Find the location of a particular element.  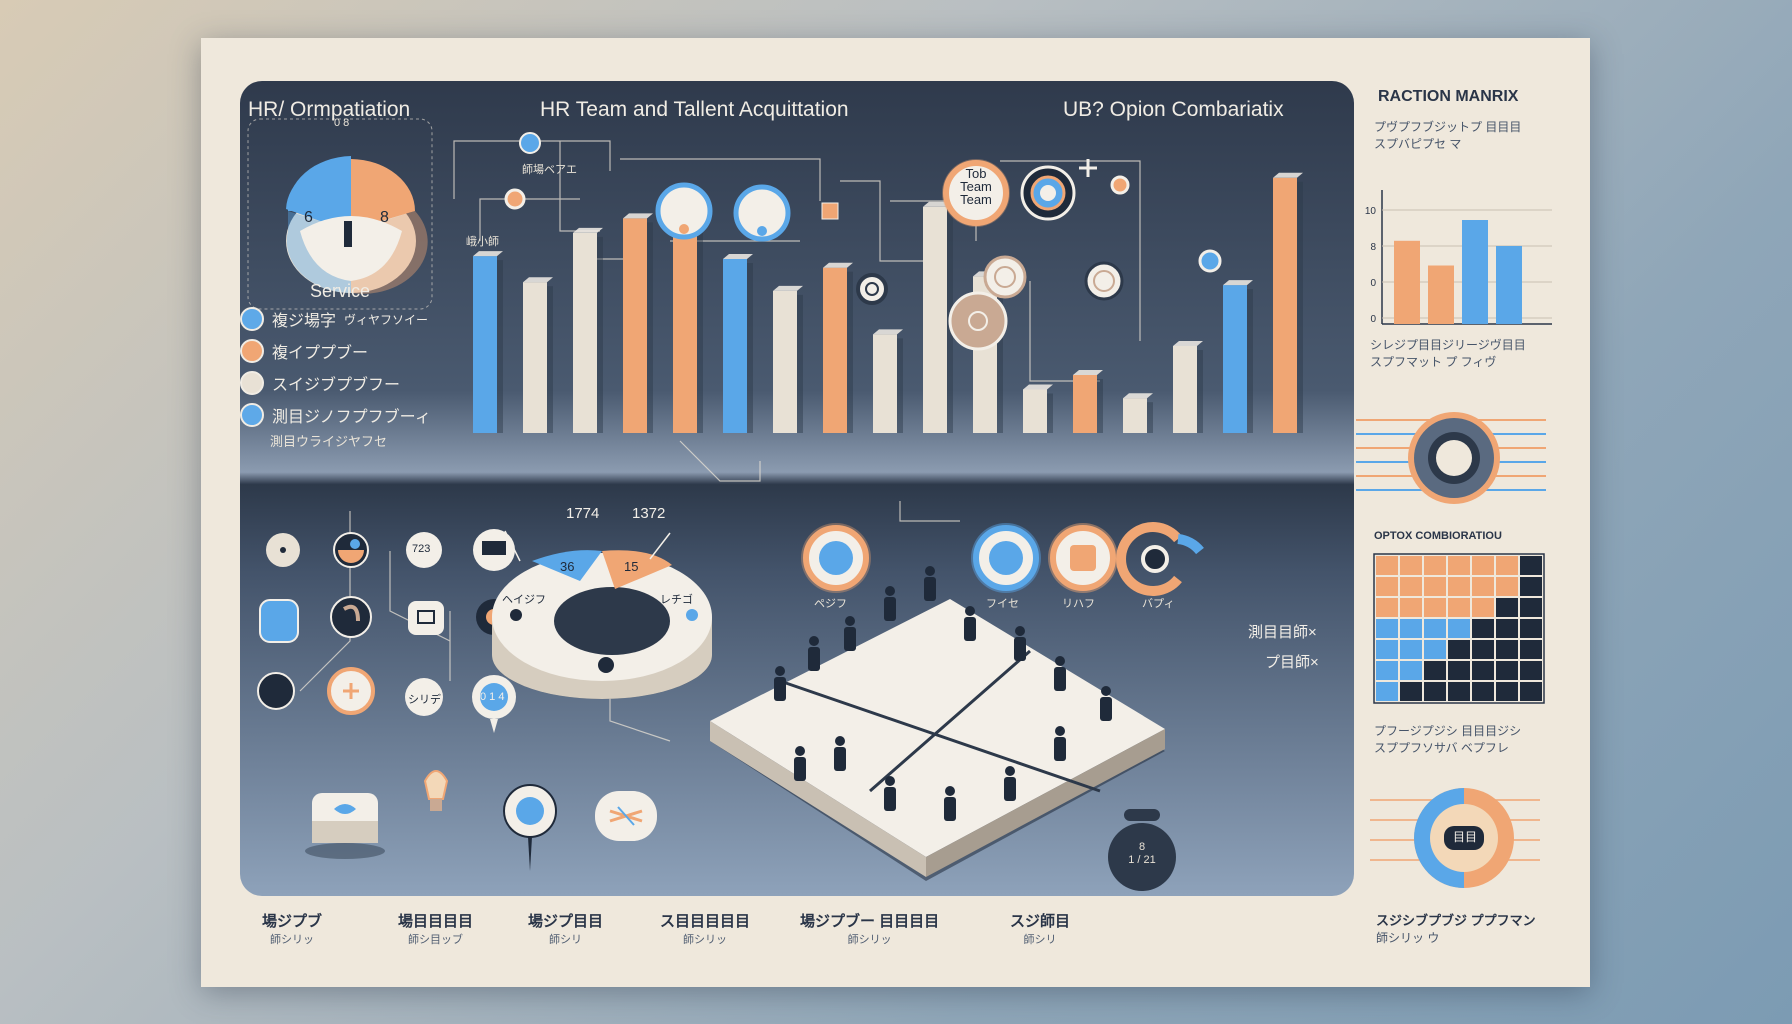

side-panel-title: RACTION MANRIX is located at coordinates (1448, 97).